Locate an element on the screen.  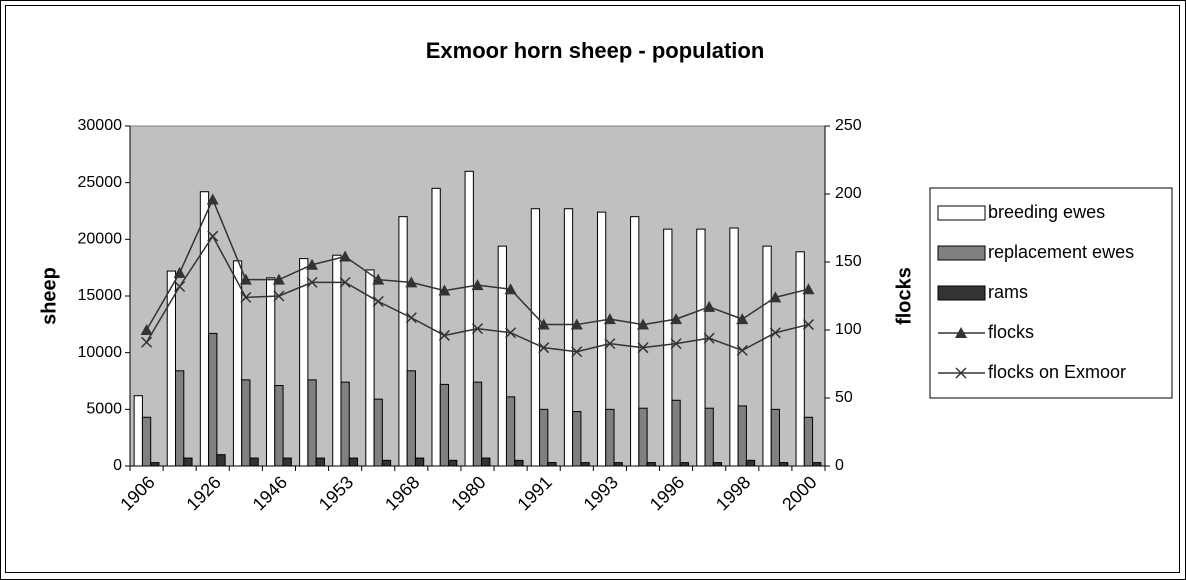
y2-axis-label: flocks is located at coordinates (904, 296).